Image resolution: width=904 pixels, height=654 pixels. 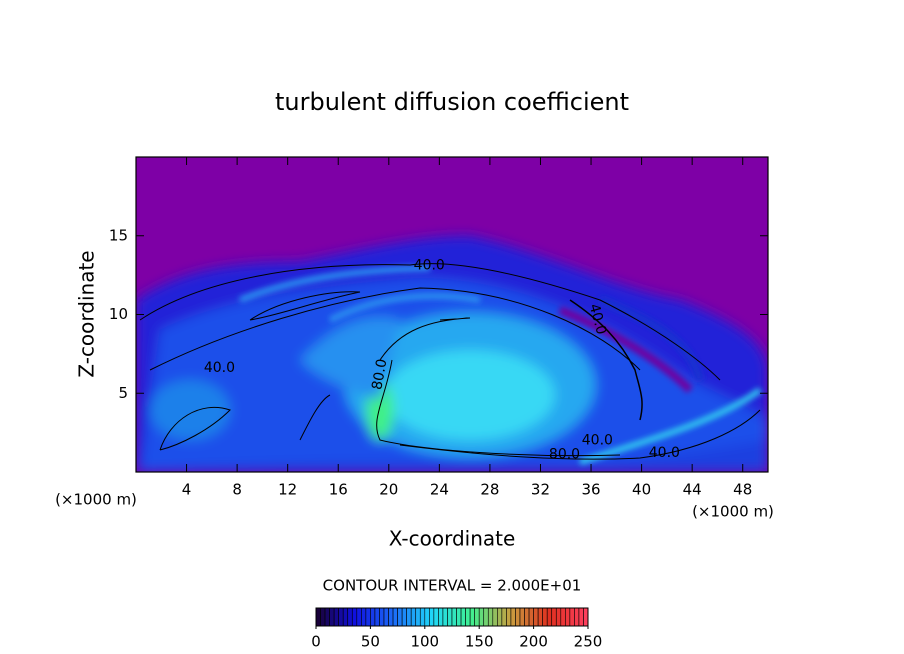 What do you see at coordinates (370, 642) in the screenshot?
I see `colorbar-tick-label: 50` at bounding box center [370, 642].